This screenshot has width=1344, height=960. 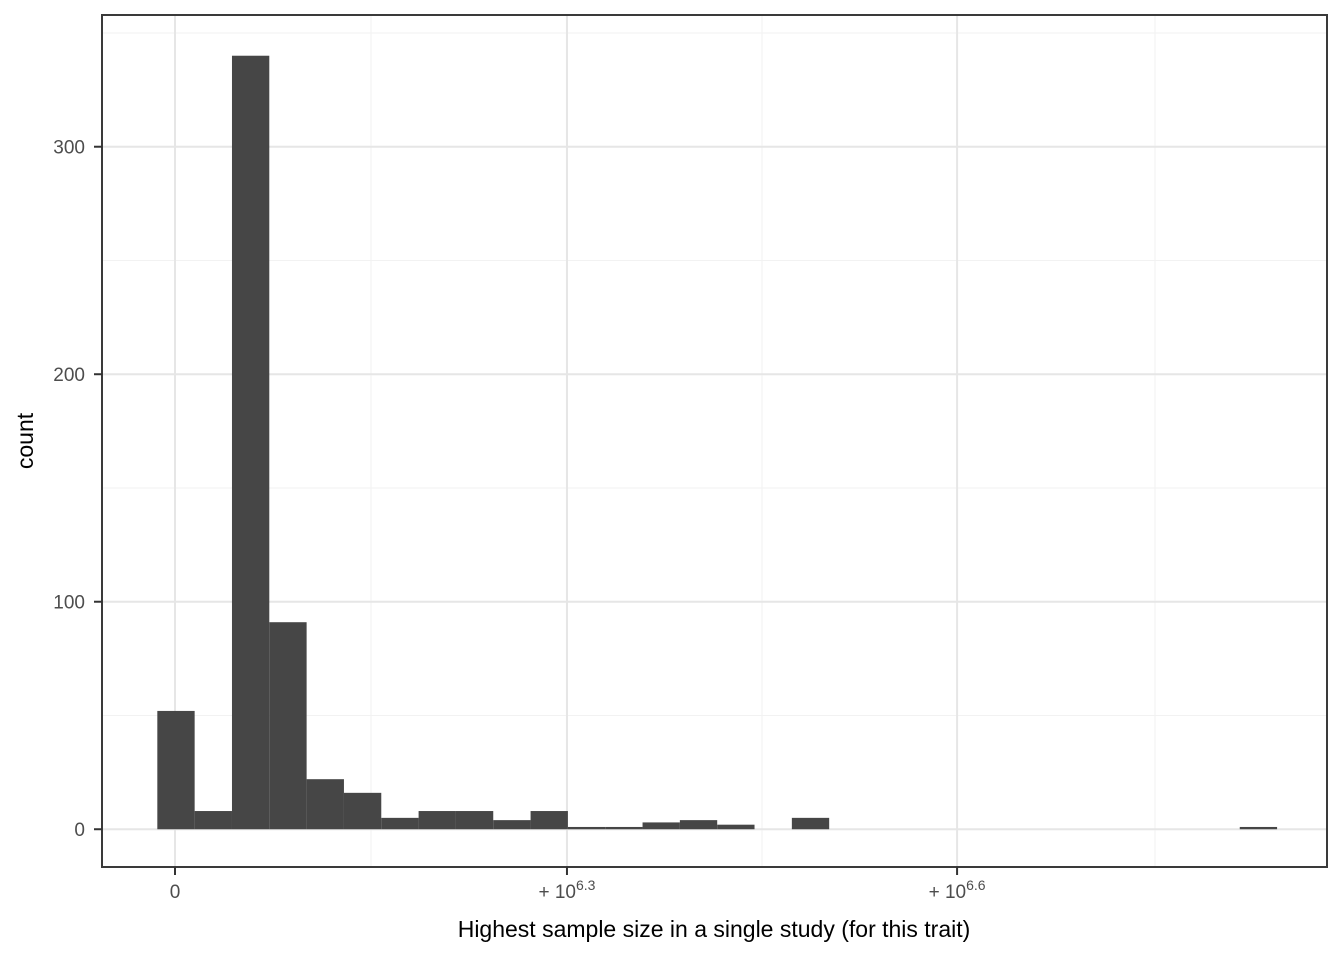 I want to click on y-axis-title: count, so click(x=25, y=440).